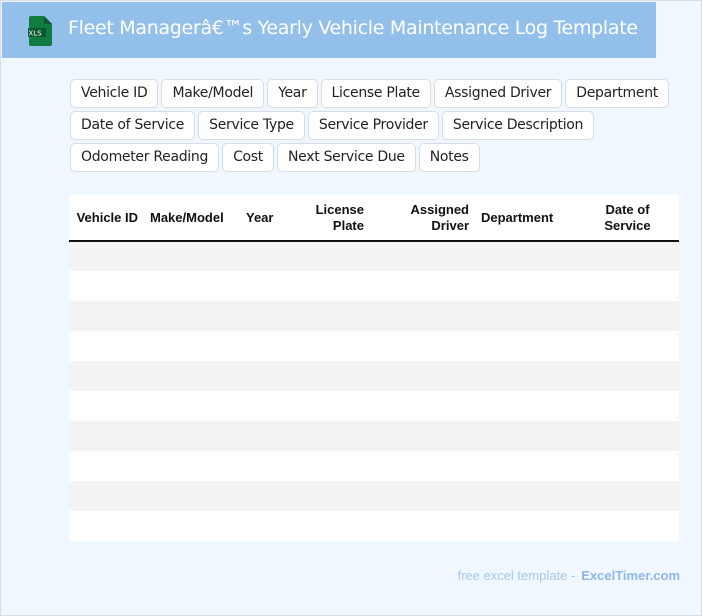 The width and height of the screenshot is (702, 616). I want to click on field-tag: Make/Model, so click(213, 93).